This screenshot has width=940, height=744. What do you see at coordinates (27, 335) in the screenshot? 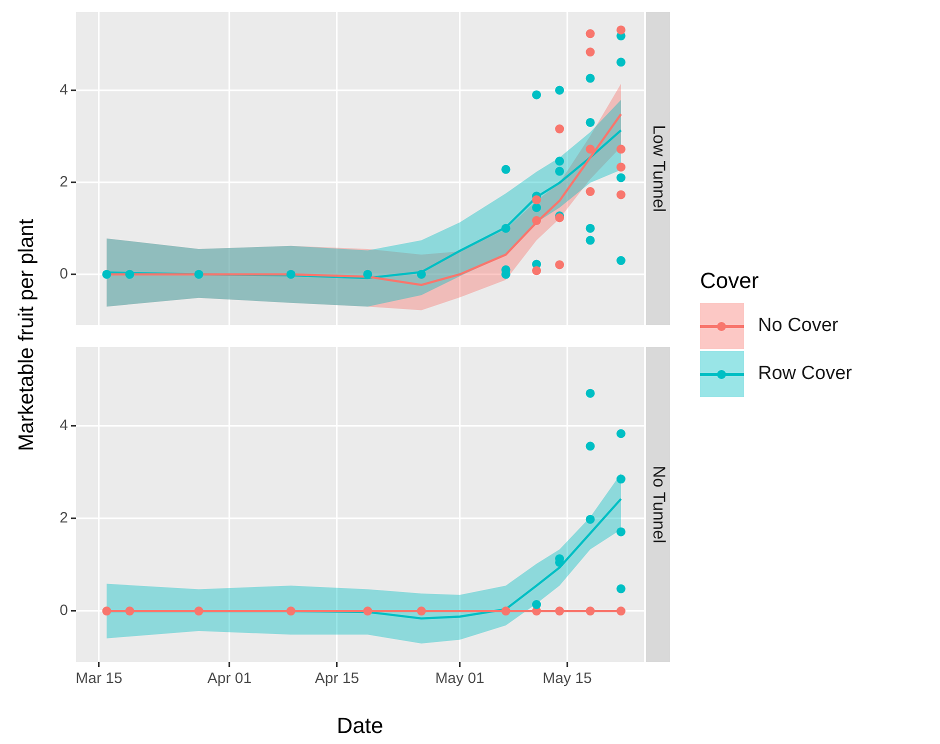
I see `y-axis-title: Marketable fruit per plant` at bounding box center [27, 335].